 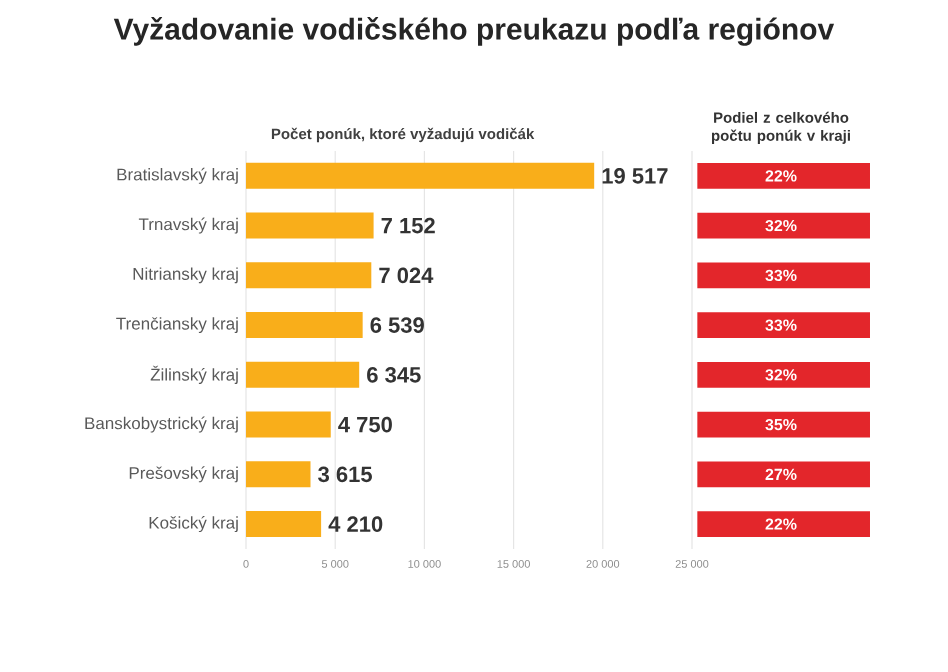 I want to click on data-label: 4 210, so click(x=355, y=524).